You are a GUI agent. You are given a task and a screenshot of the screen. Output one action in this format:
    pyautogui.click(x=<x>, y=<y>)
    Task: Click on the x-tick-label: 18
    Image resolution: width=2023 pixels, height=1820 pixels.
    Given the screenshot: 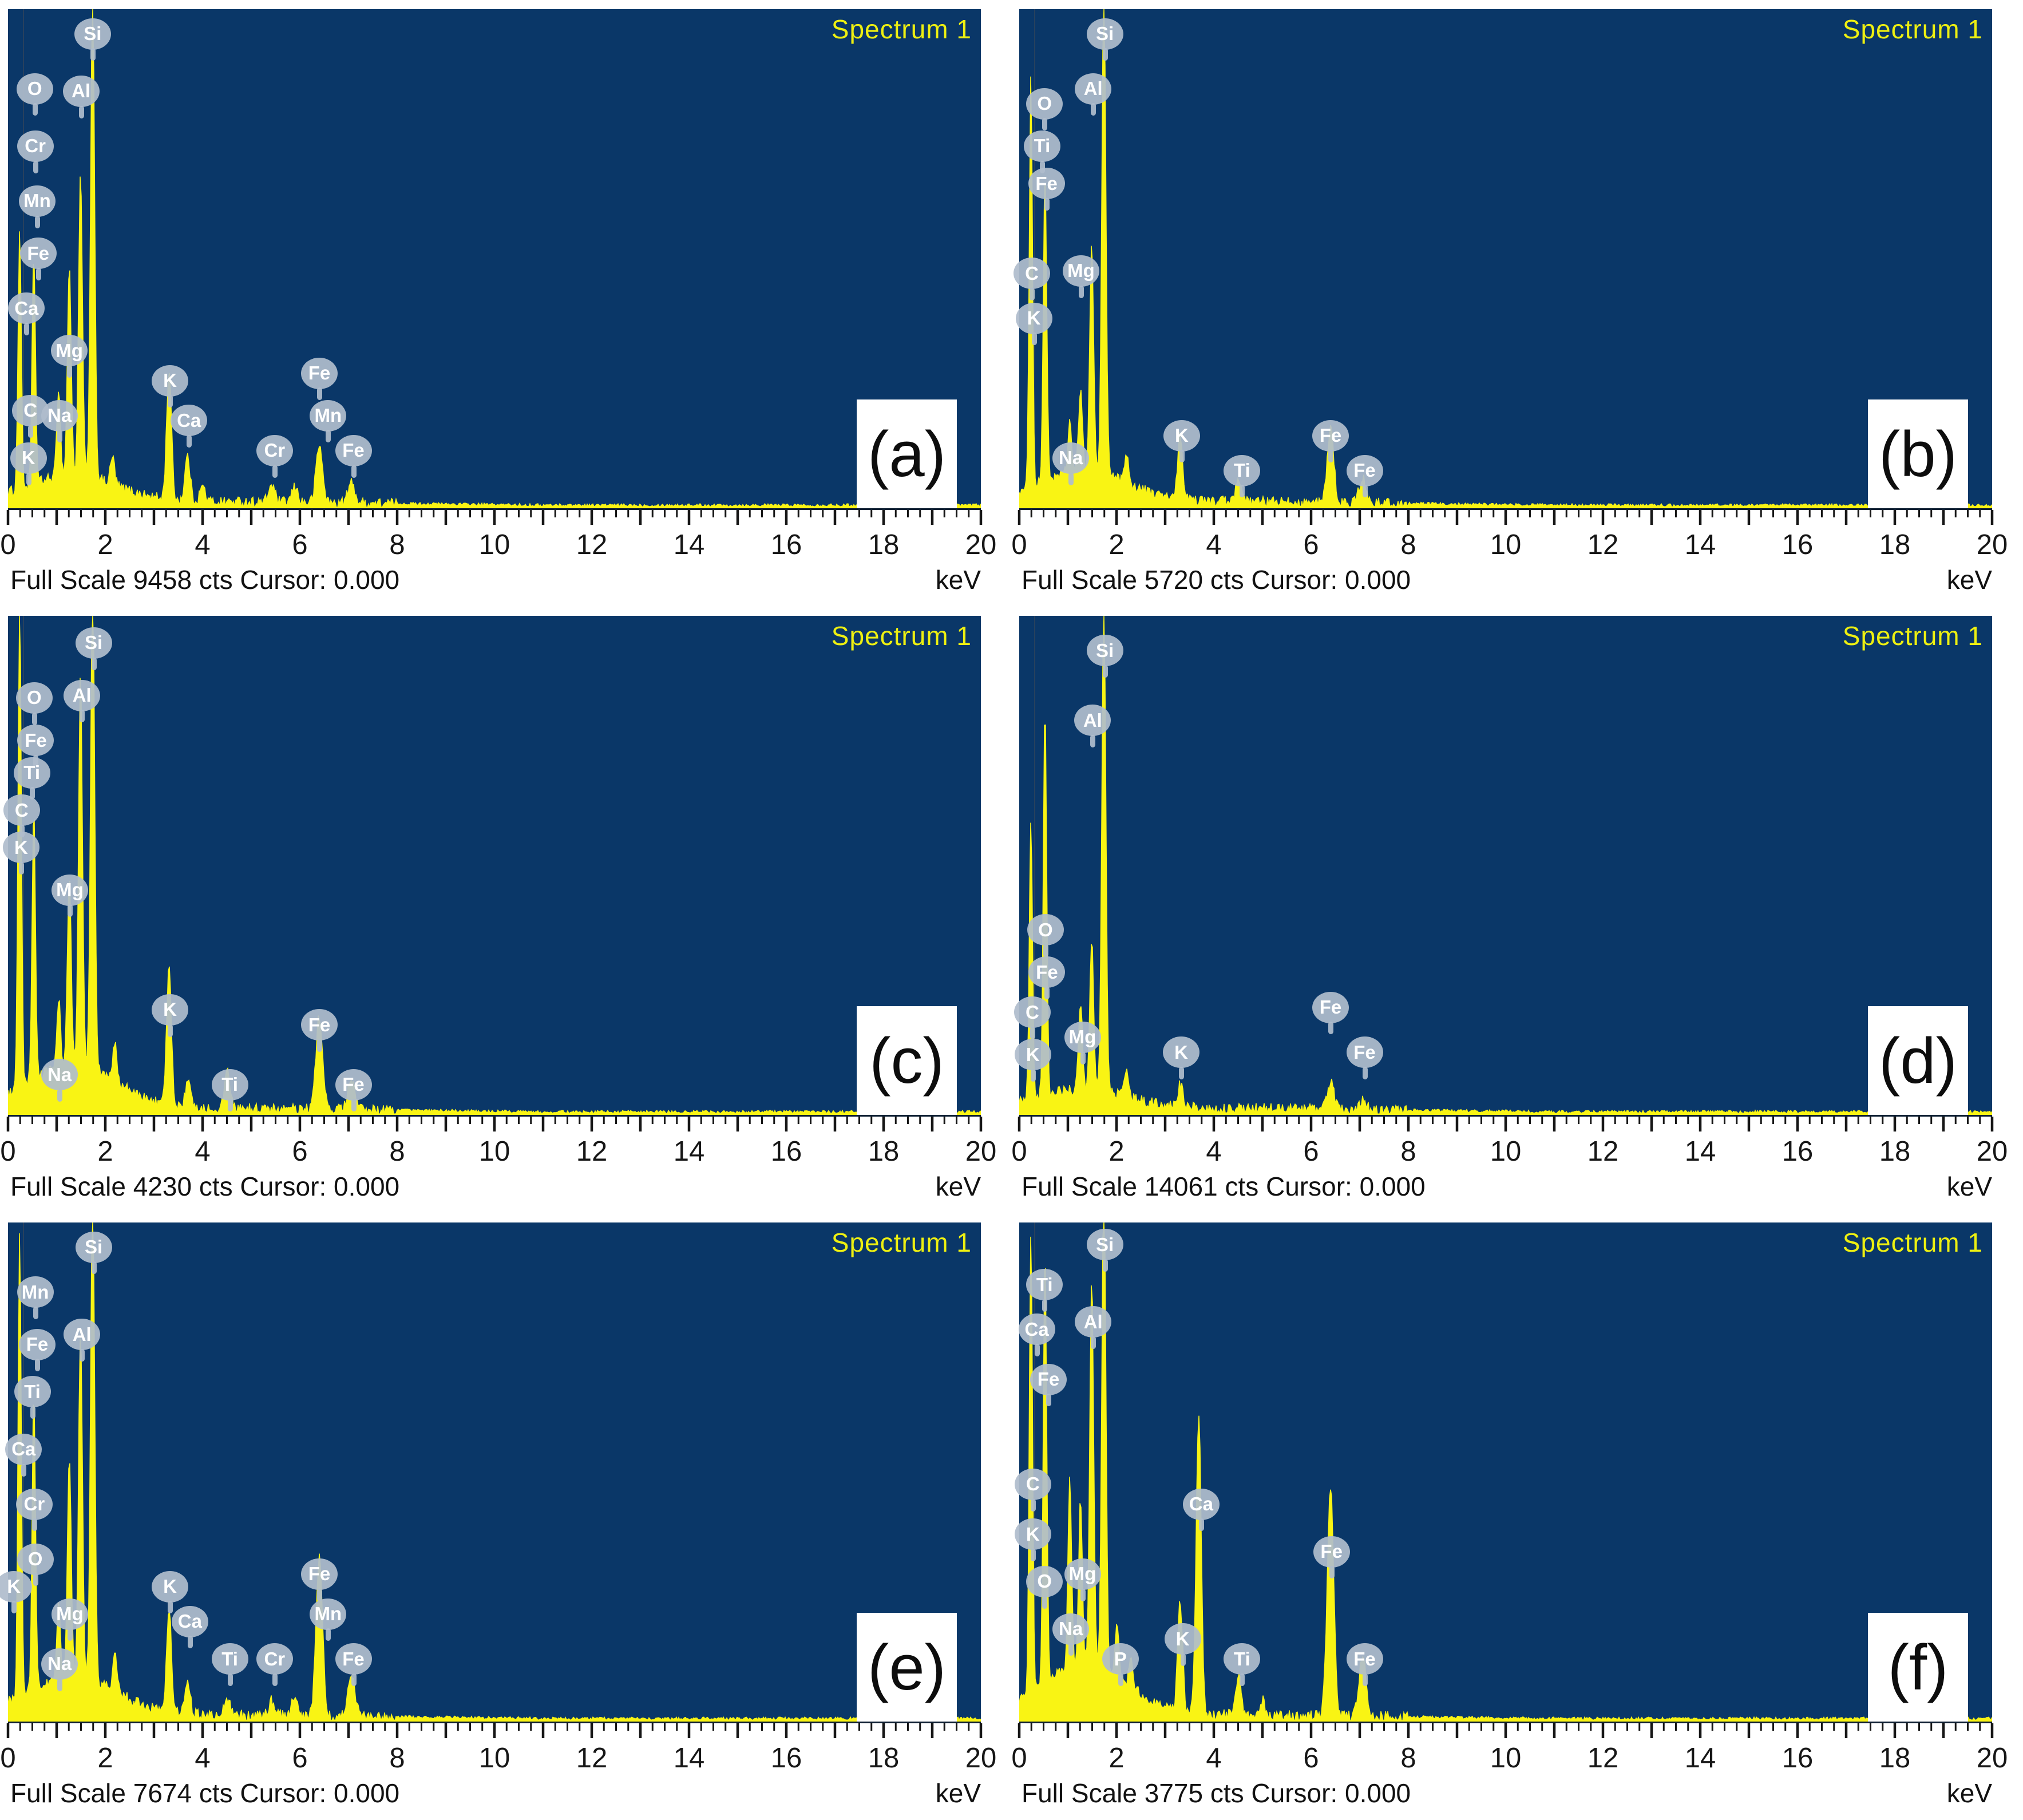 What is the action you would take?
    pyautogui.click(x=884, y=1151)
    